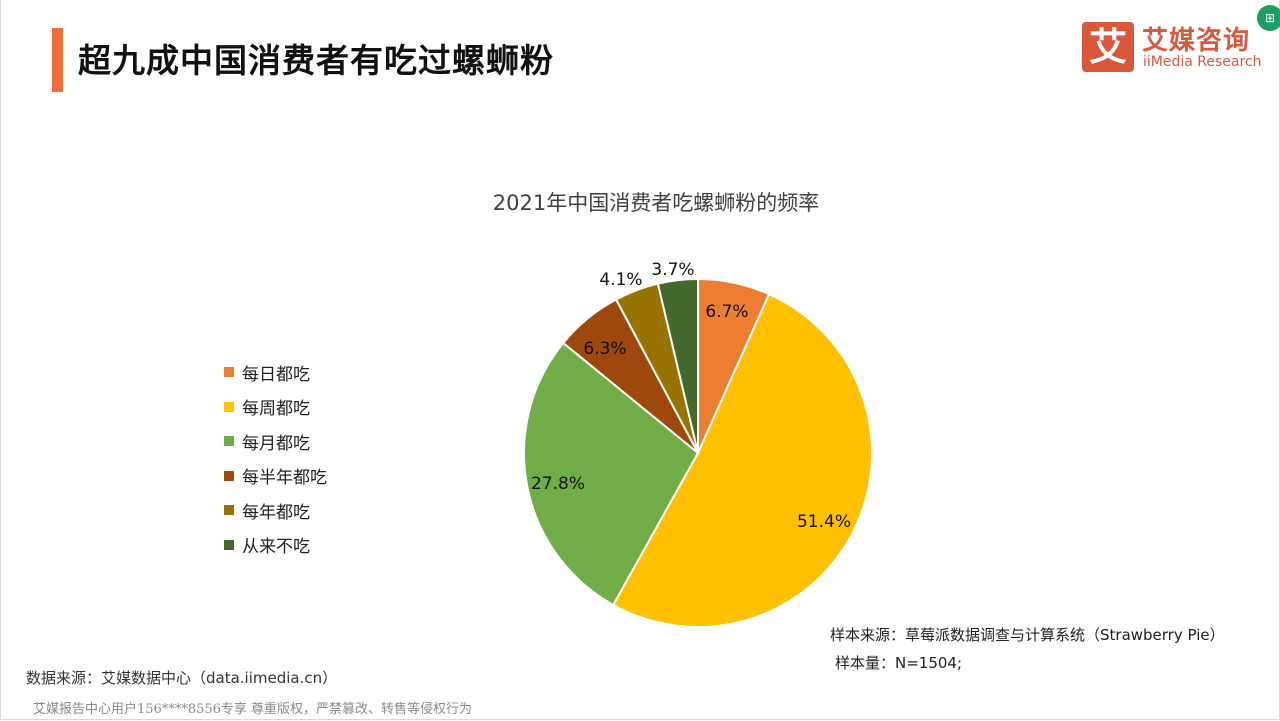 This screenshot has width=1280, height=721. What do you see at coordinates (899, 663) in the screenshot?
I see `sample-size-note: 样本量：N=1504;` at bounding box center [899, 663].